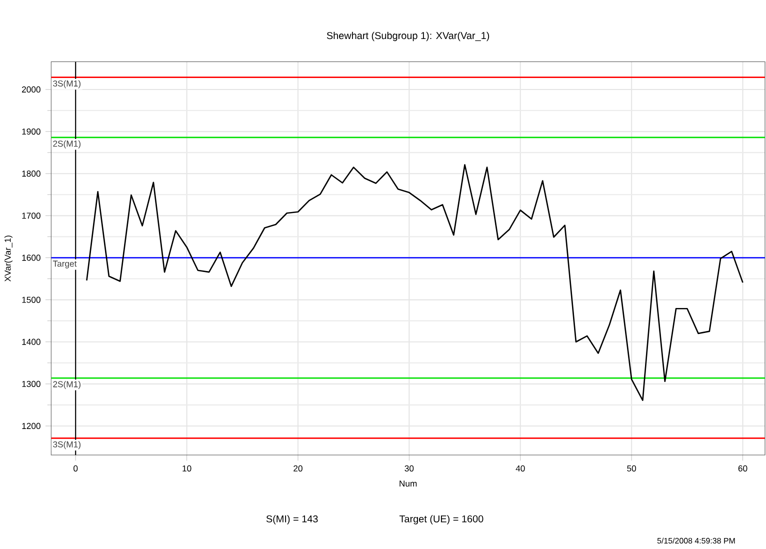  I want to click on x-tick-label: 0, so click(76, 469).